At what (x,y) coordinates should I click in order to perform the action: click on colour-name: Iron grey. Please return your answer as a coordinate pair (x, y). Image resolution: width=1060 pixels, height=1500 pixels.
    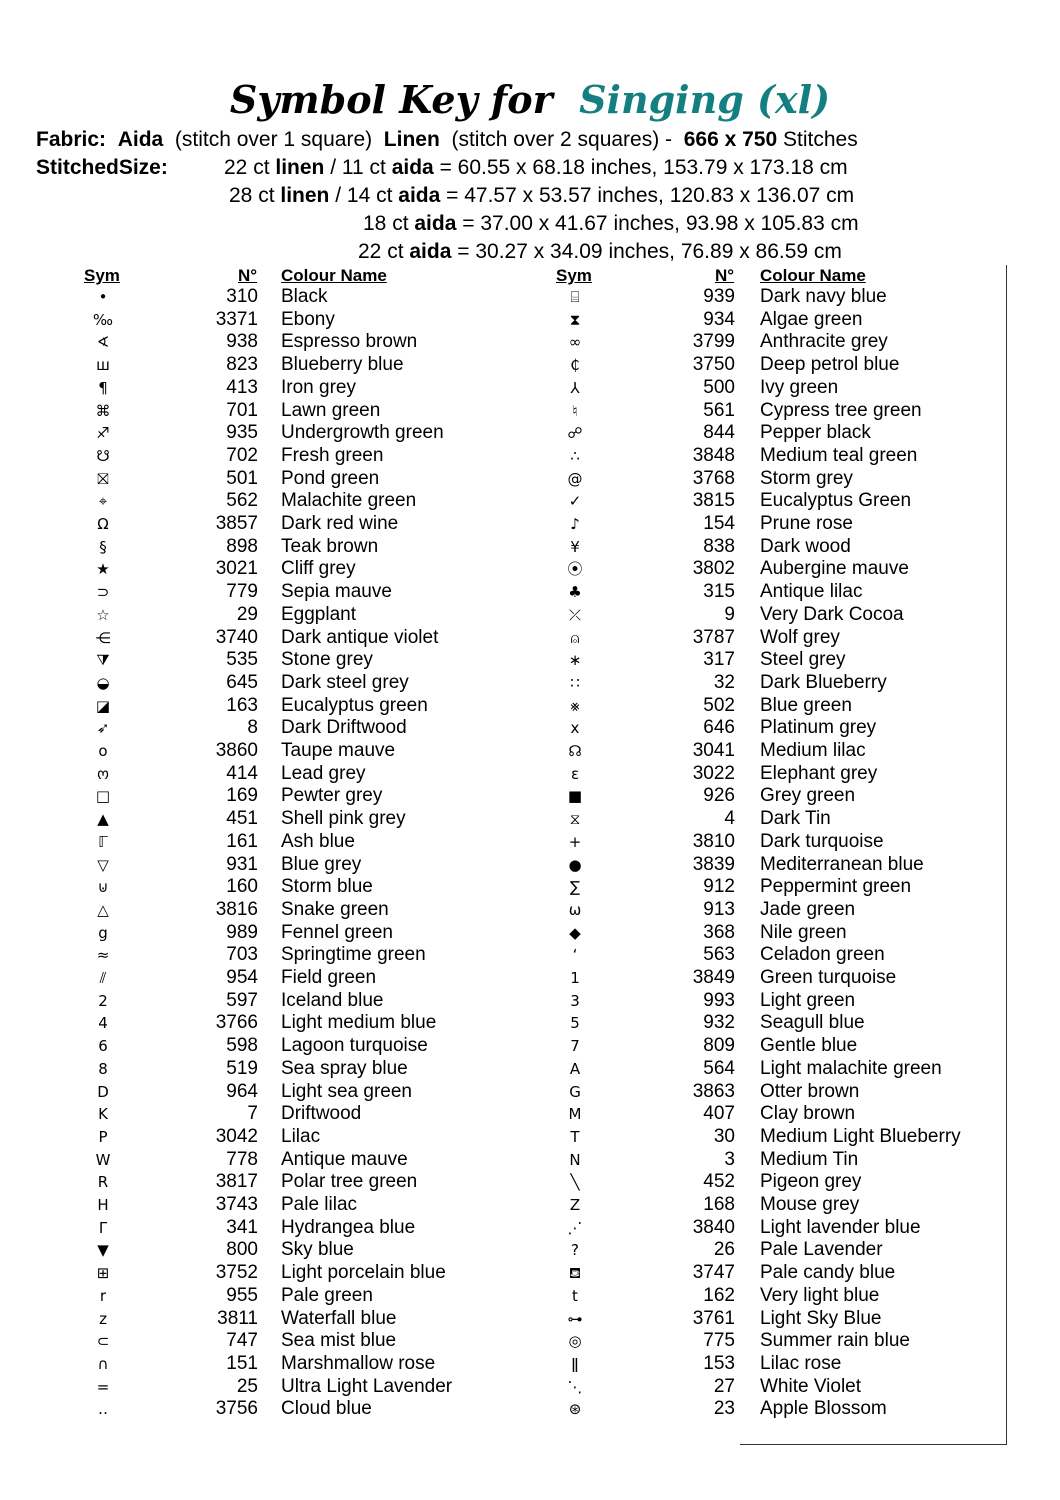
    Looking at the image, I should click on (318, 387).